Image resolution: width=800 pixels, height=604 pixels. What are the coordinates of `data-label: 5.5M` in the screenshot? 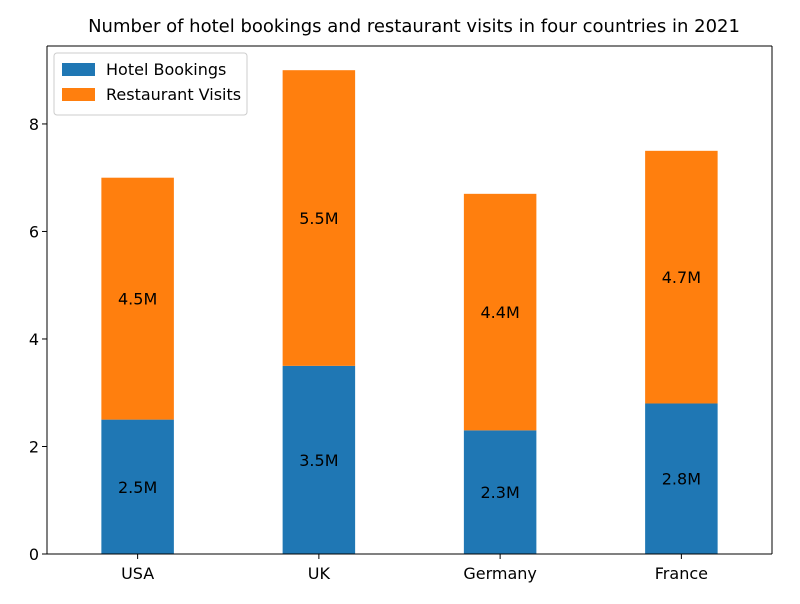 It's located at (318, 218).